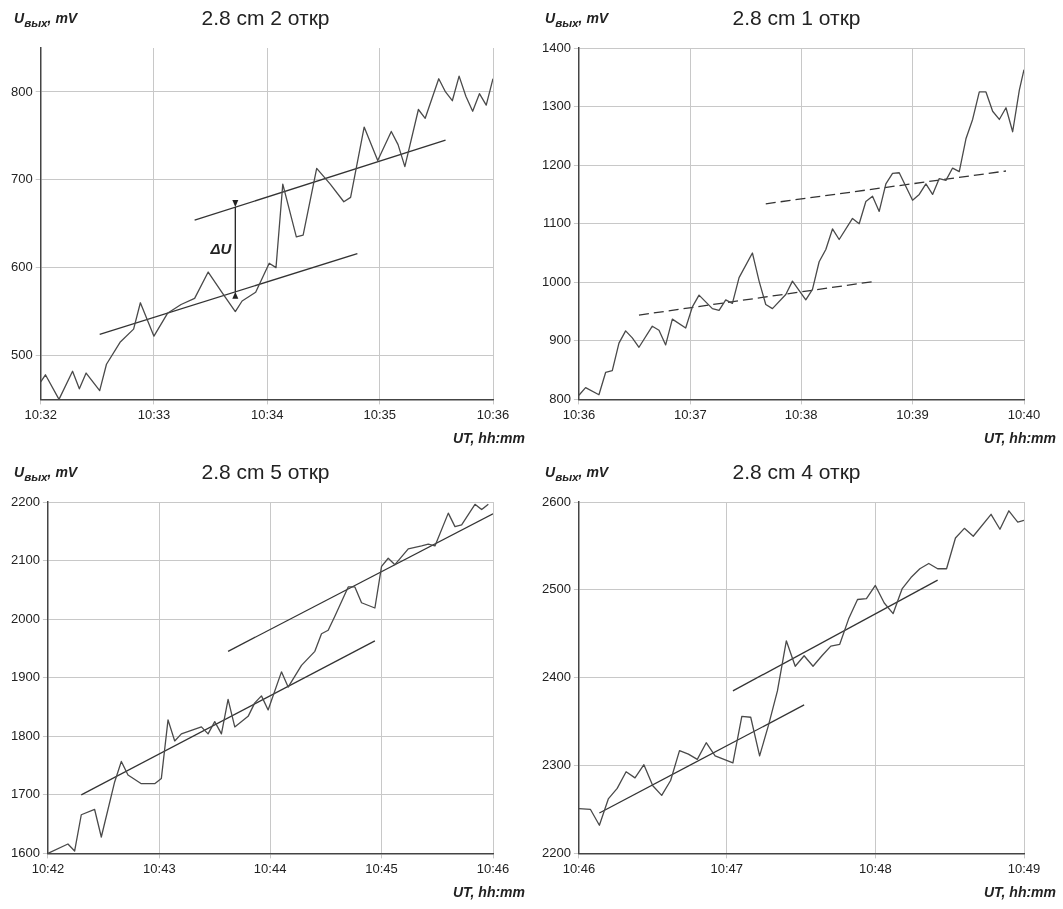  I want to click on x-tick-label: 10:37, so click(690, 414).